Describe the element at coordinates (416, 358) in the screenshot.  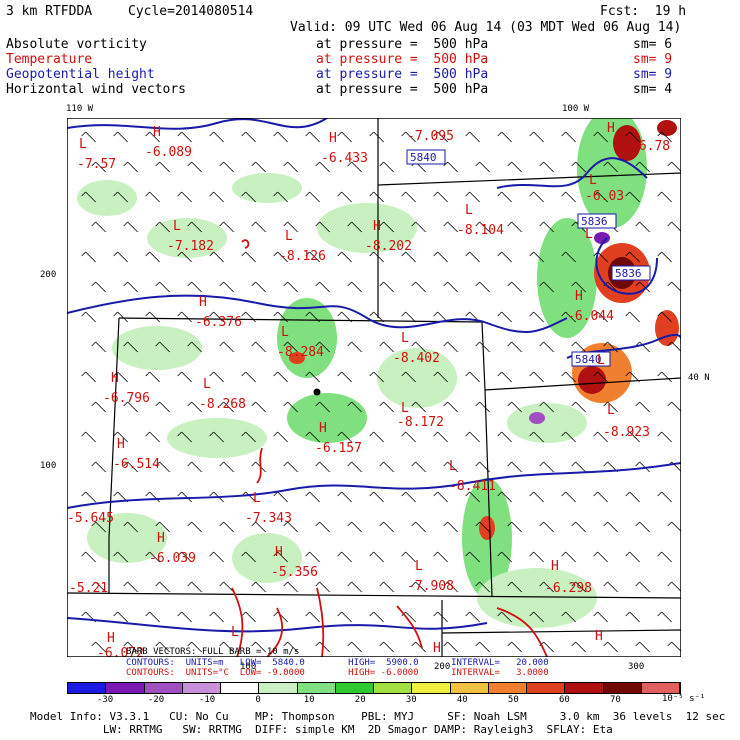
I see `svg-text: -8.402` at that location.